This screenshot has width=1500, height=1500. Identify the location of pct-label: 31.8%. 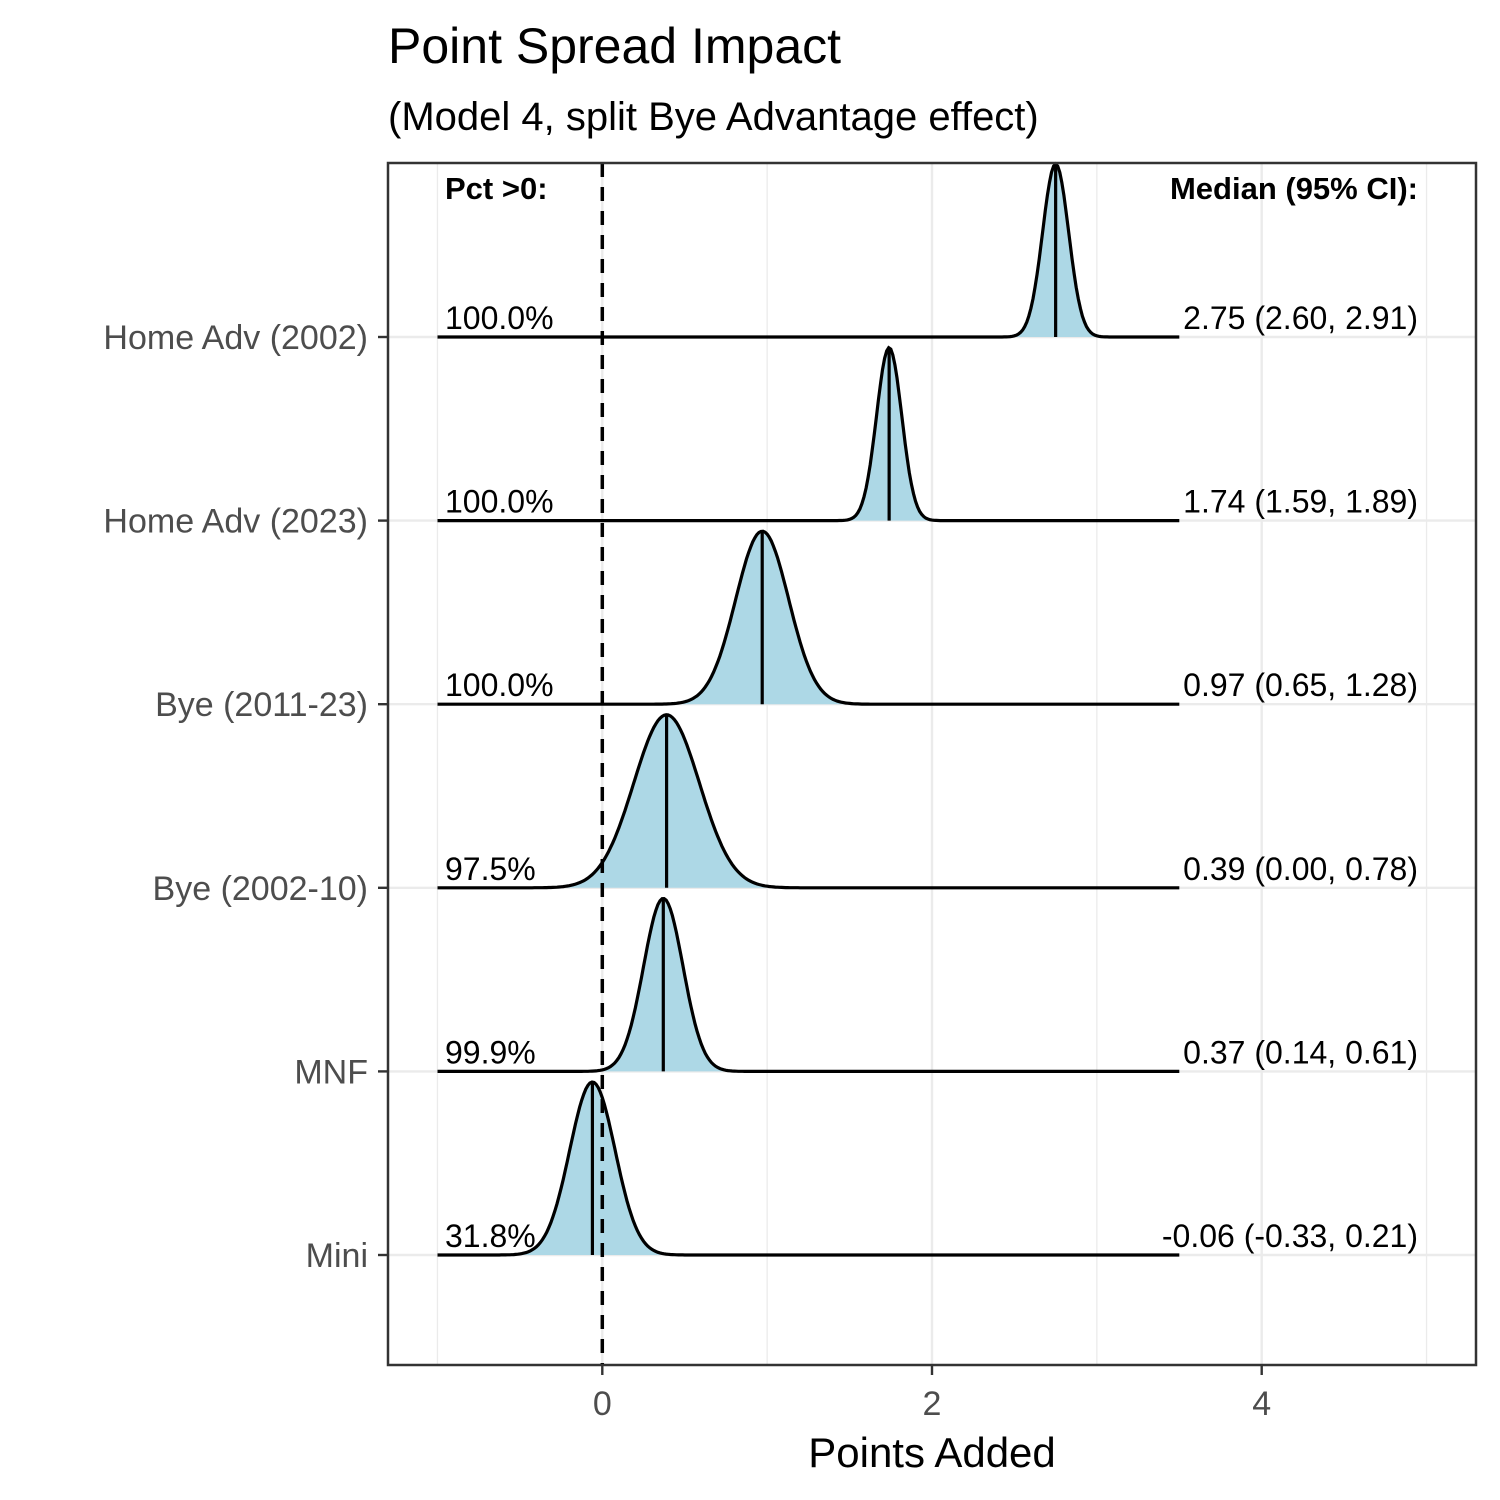
(490, 1236).